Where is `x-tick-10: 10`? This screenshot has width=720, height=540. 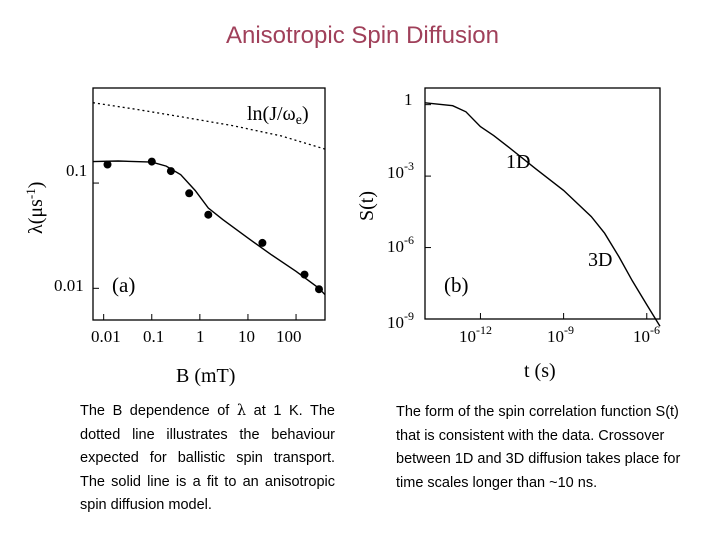
x-tick-10: 10 is located at coordinates (246, 336).